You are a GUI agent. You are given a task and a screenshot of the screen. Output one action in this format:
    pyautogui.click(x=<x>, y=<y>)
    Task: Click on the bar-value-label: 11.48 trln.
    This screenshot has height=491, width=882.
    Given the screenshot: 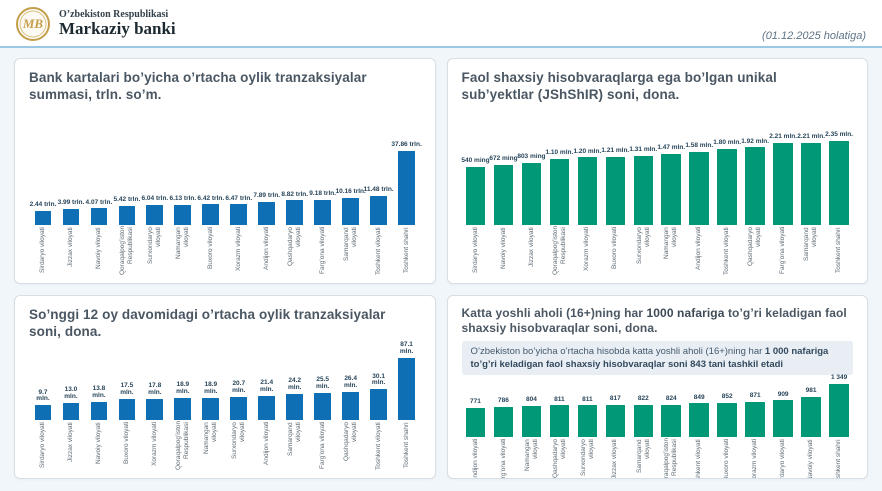 What is the action you would take?
    pyautogui.click(x=378, y=189)
    